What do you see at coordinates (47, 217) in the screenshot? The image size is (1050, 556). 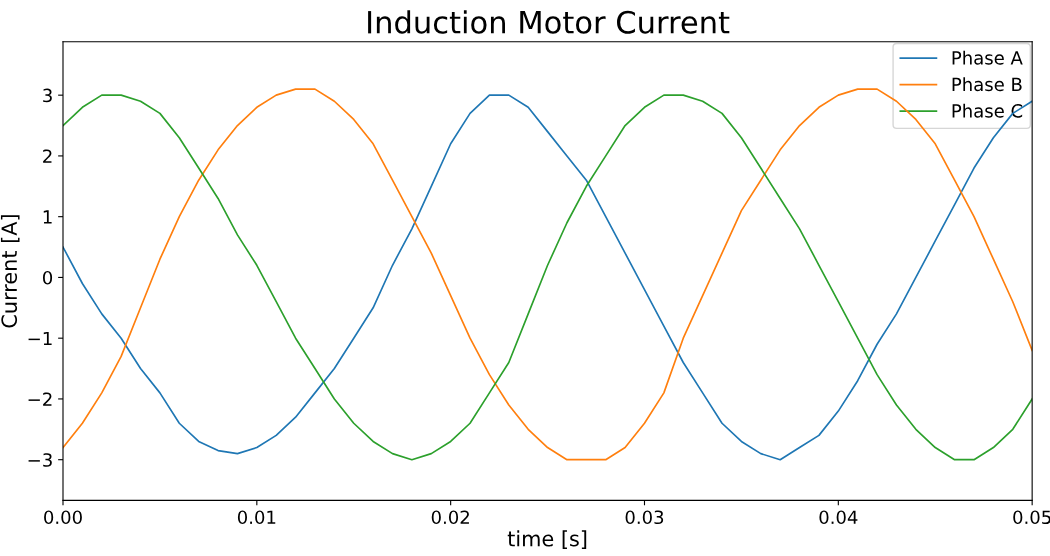 I see `y-tick-label: 1` at bounding box center [47, 217].